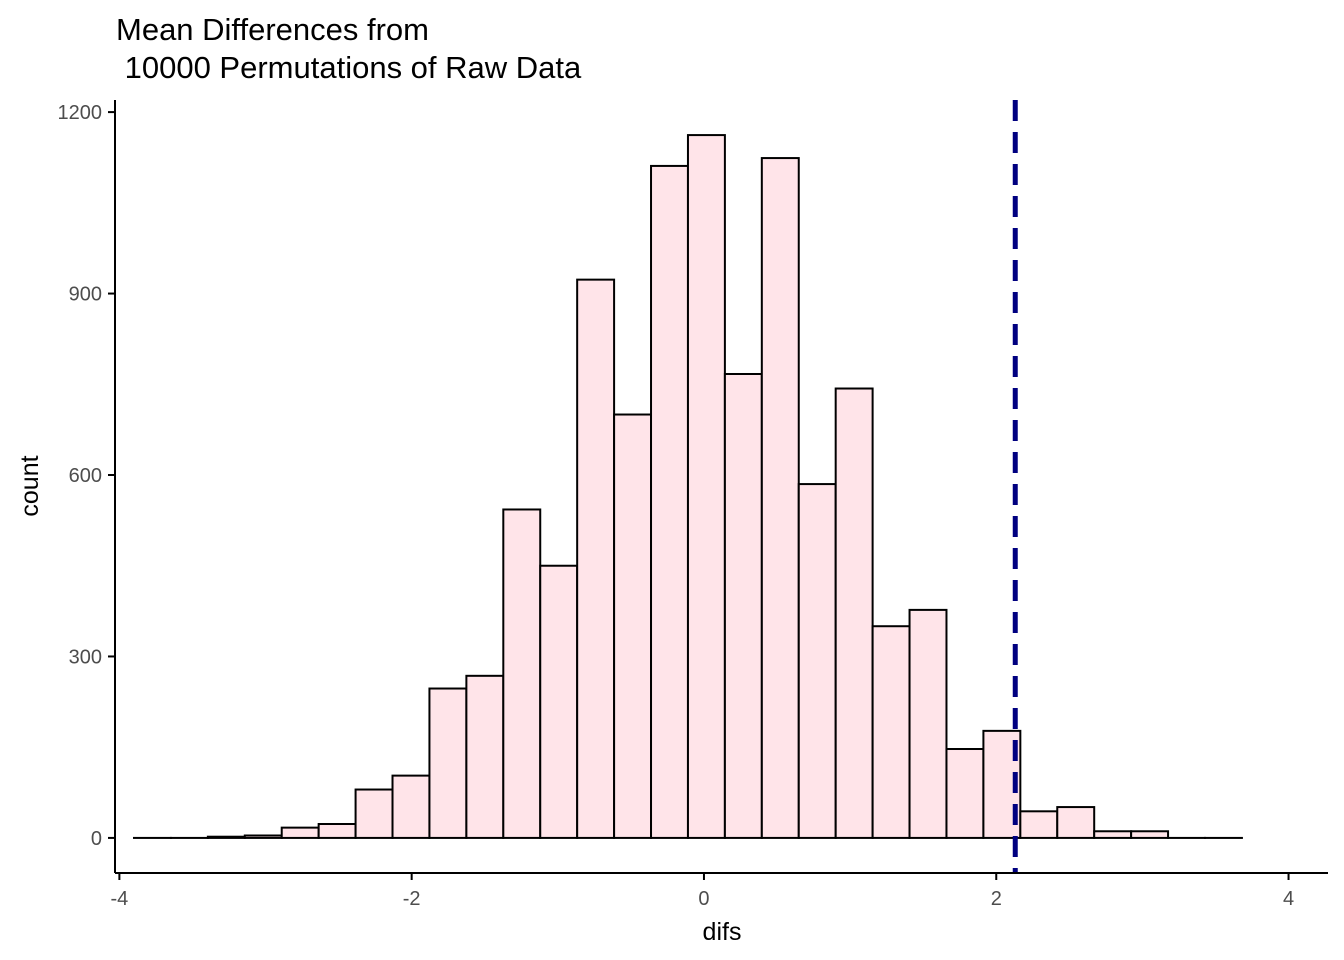 The width and height of the screenshot is (1344, 960). What do you see at coordinates (85, 657) in the screenshot?
I see `y-tick-label: 300` at bounding box center [85, 657].